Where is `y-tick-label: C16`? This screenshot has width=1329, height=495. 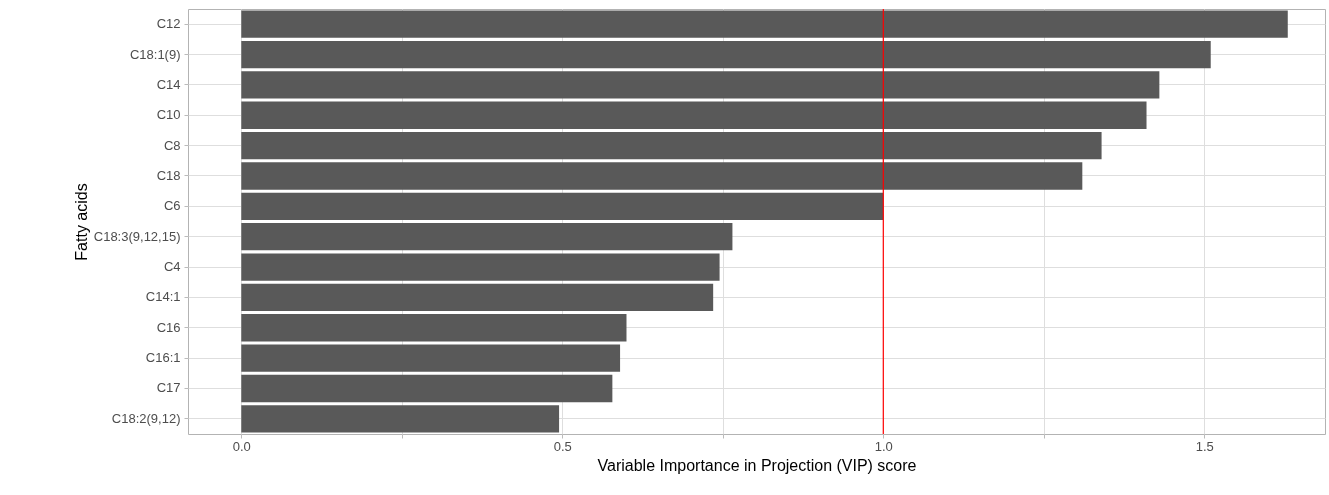 y-tick-label: C16 is located at coordinates (168, 327).